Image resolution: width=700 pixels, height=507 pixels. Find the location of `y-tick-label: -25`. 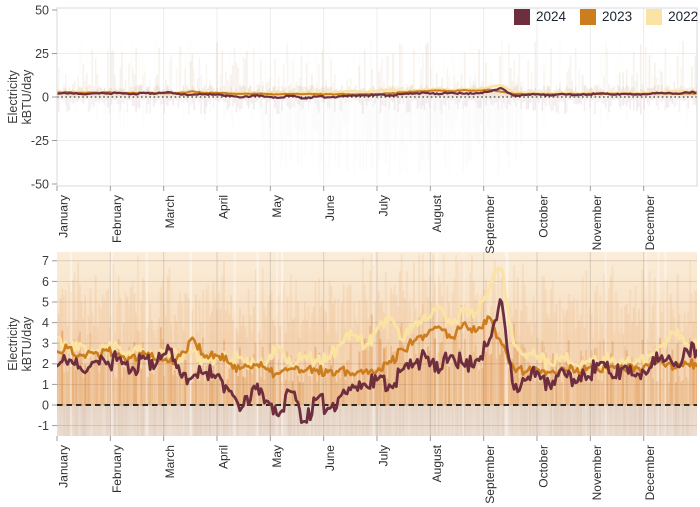

y-tick-label: -25 is located at coordinates (40, 141).